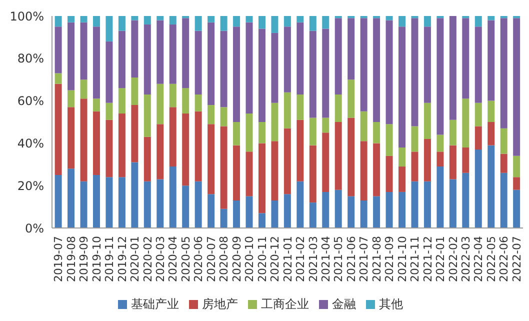 This screenshot has width=529, height=321. What do you see at coordinates (185, 259) in the screenshot?
I see `x-tick-label: 2020-05` at bounding box center [185, 259].